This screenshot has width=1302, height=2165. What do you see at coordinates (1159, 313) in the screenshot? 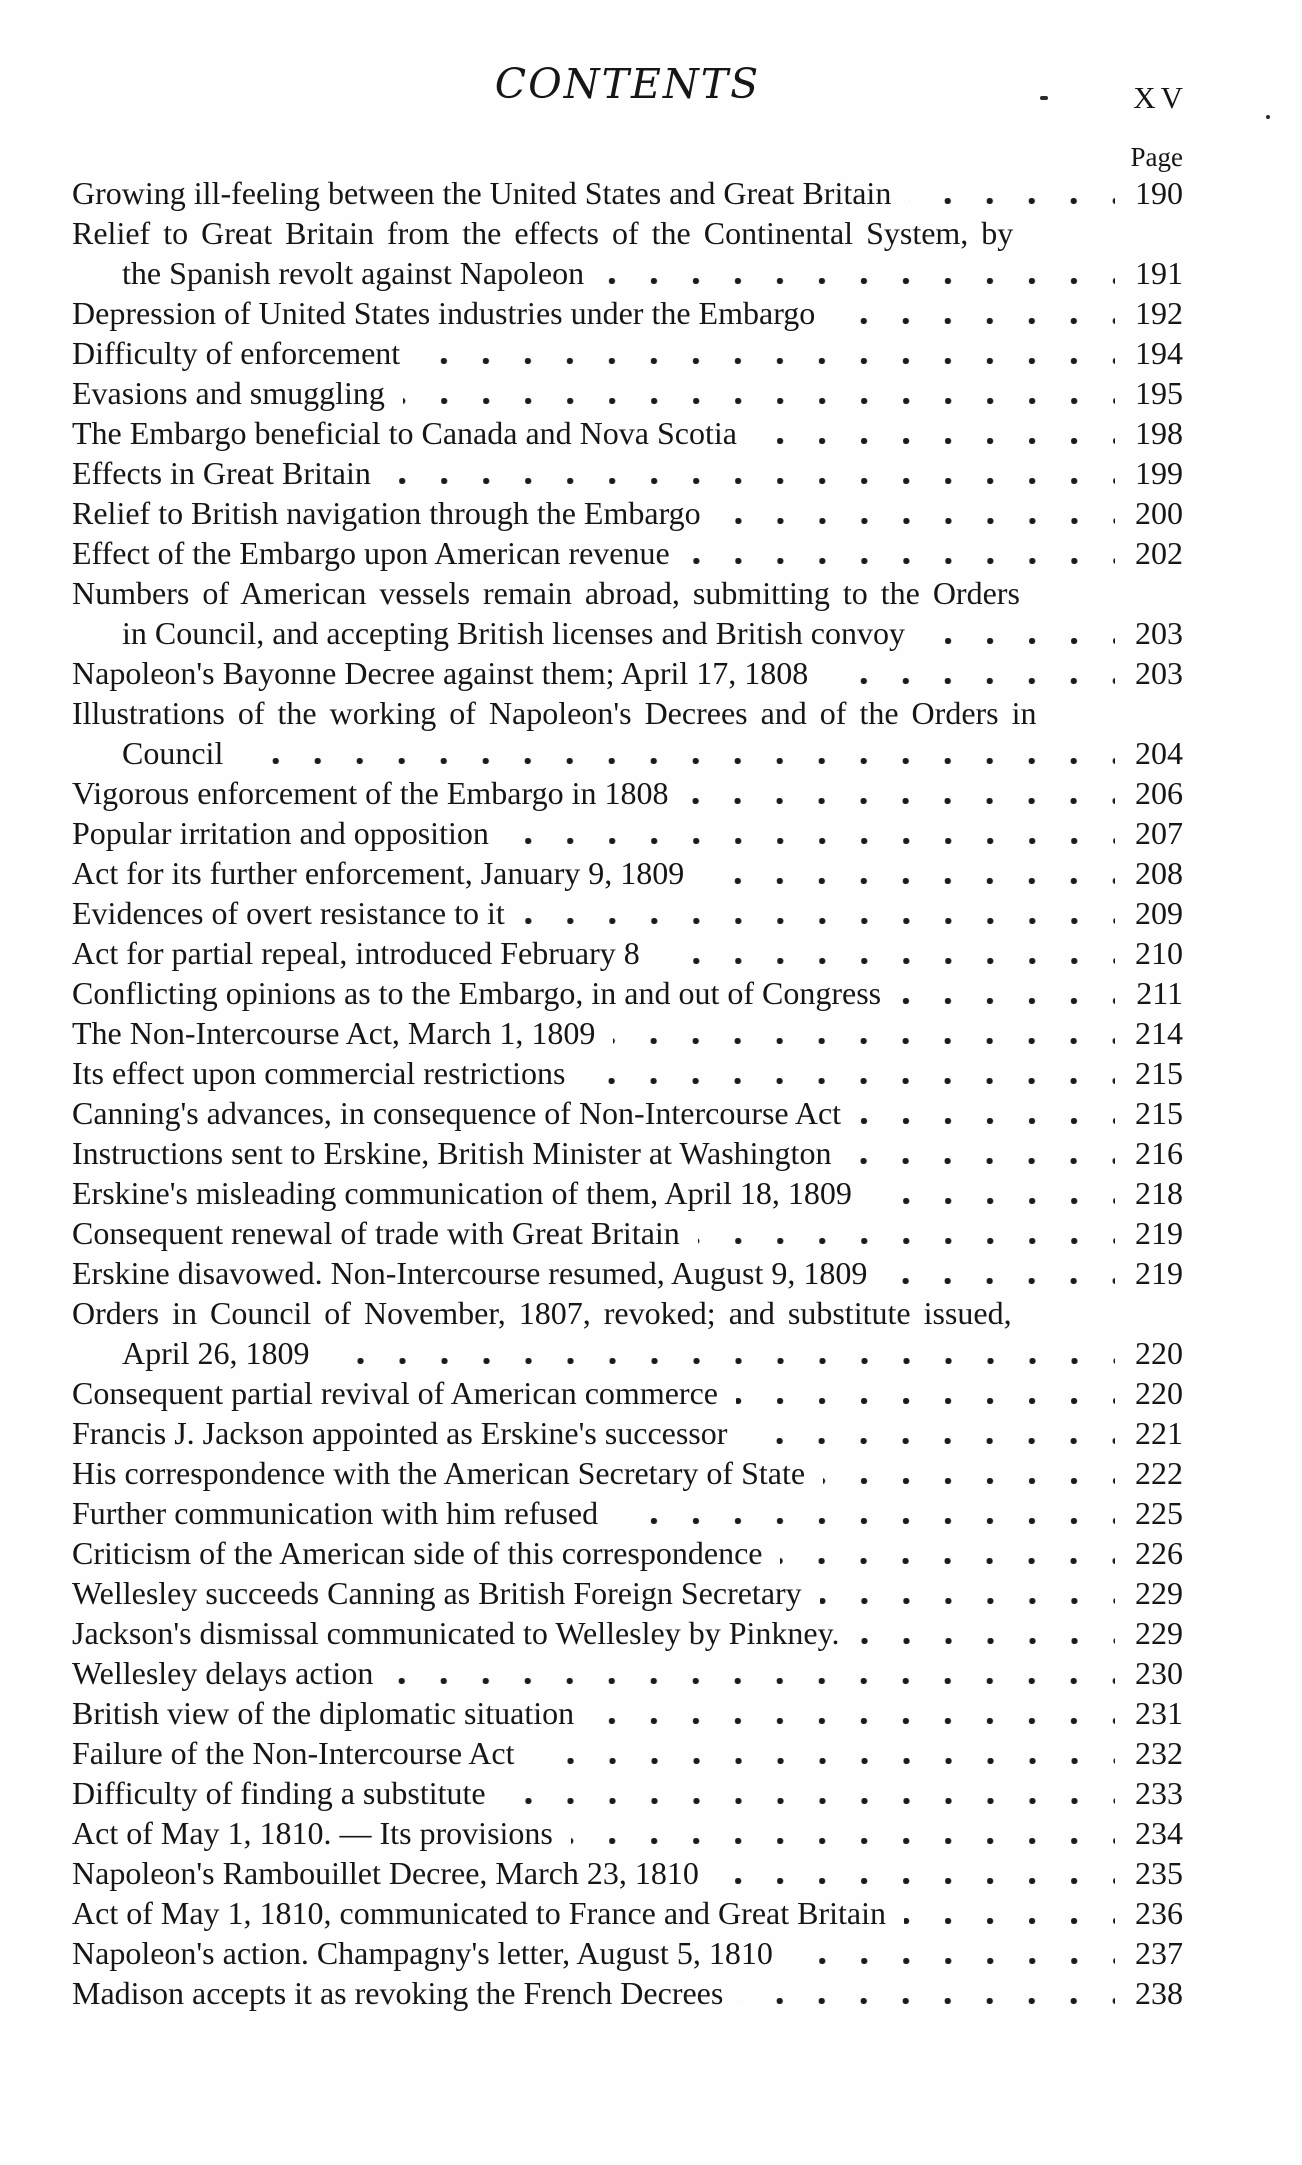
I see `toc-page-number: 192` at bounding box center [1159, 313].